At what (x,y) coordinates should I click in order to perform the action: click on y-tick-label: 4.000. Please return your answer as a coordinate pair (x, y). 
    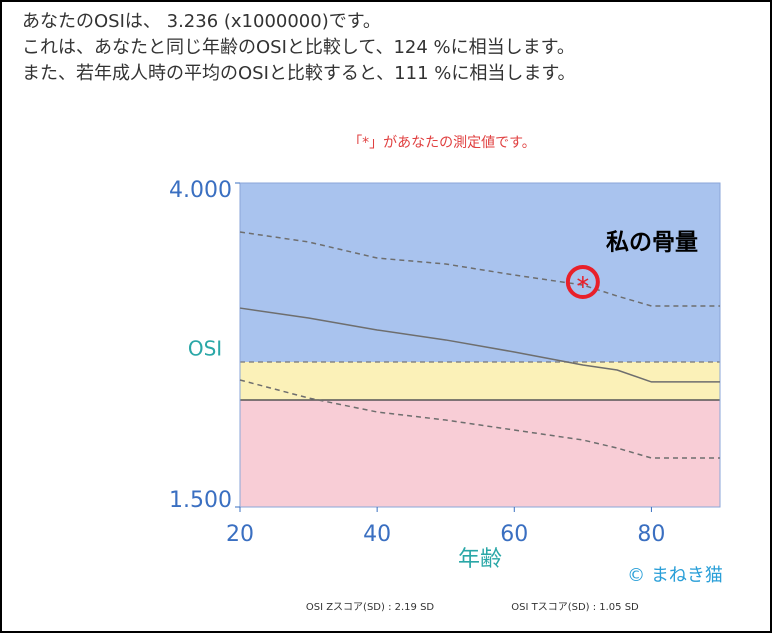
    Looking at the image, I should click on (200, 190).